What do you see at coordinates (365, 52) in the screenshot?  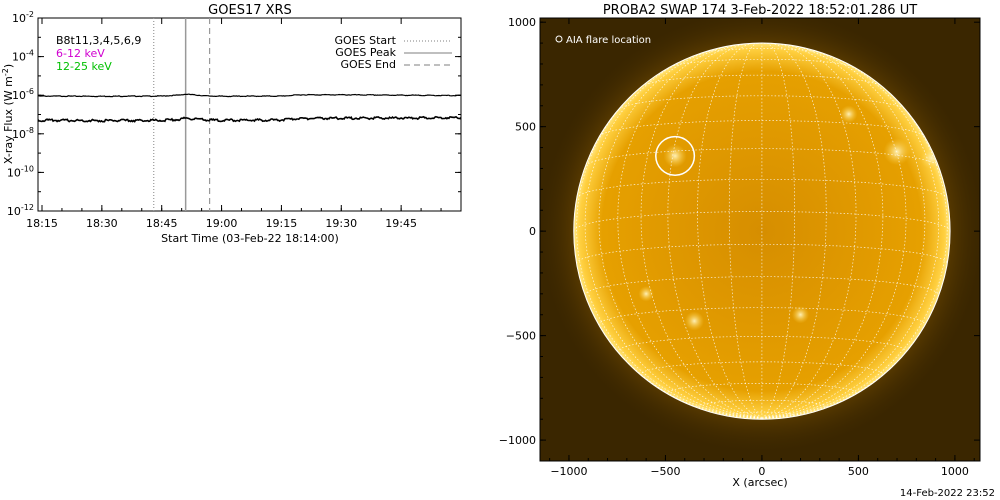 I see `goes-legend-event: GOES Peak` at bounding box center [365, 52].